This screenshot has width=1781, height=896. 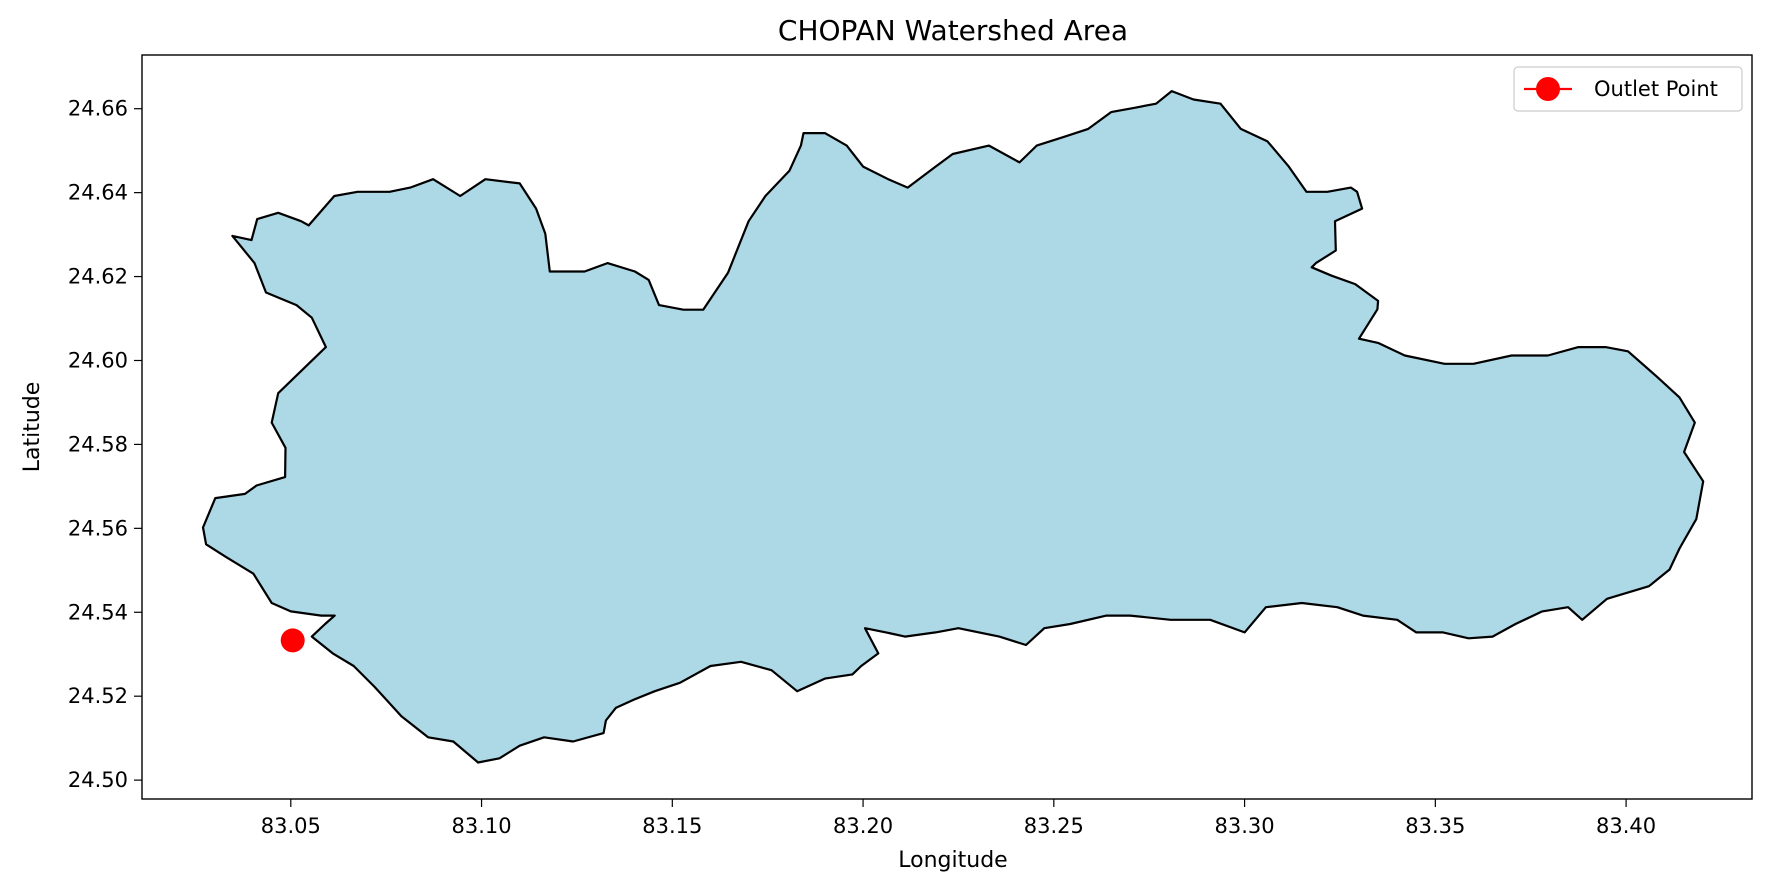 I want to click on x-tick-label: 83.05, so click(x=291, y=826).